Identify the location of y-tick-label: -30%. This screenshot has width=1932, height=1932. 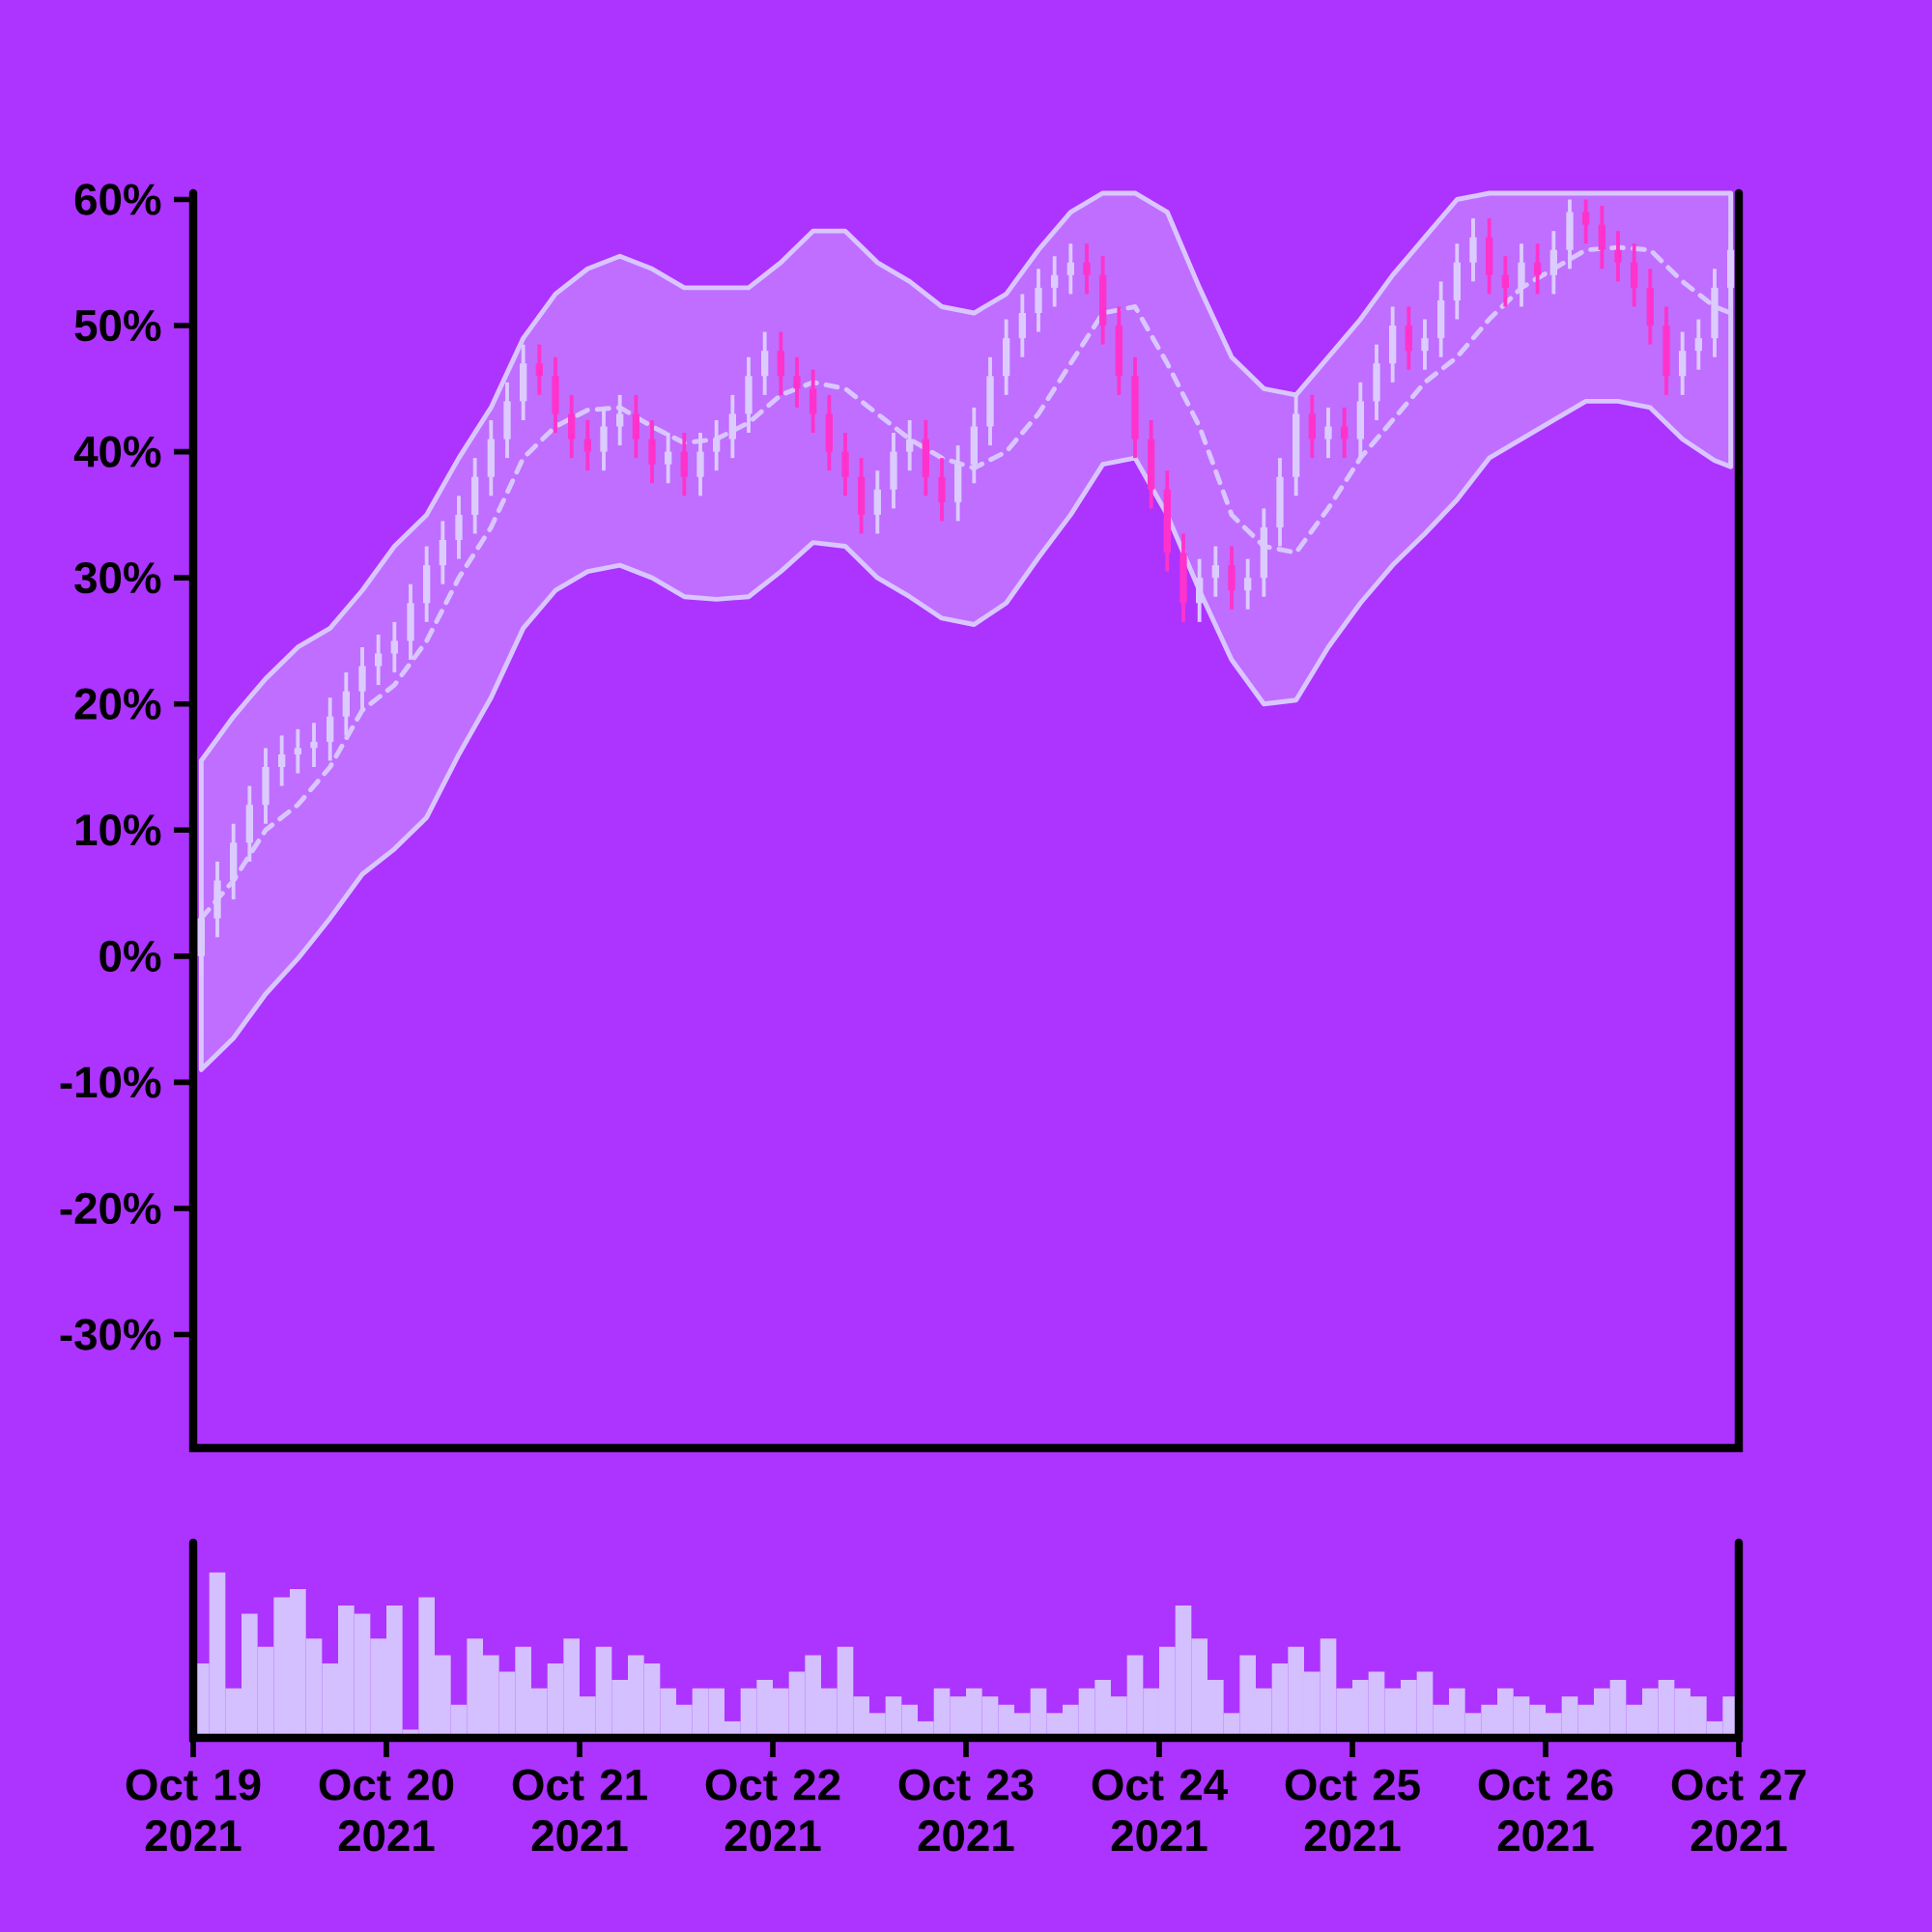
(110, 1334).